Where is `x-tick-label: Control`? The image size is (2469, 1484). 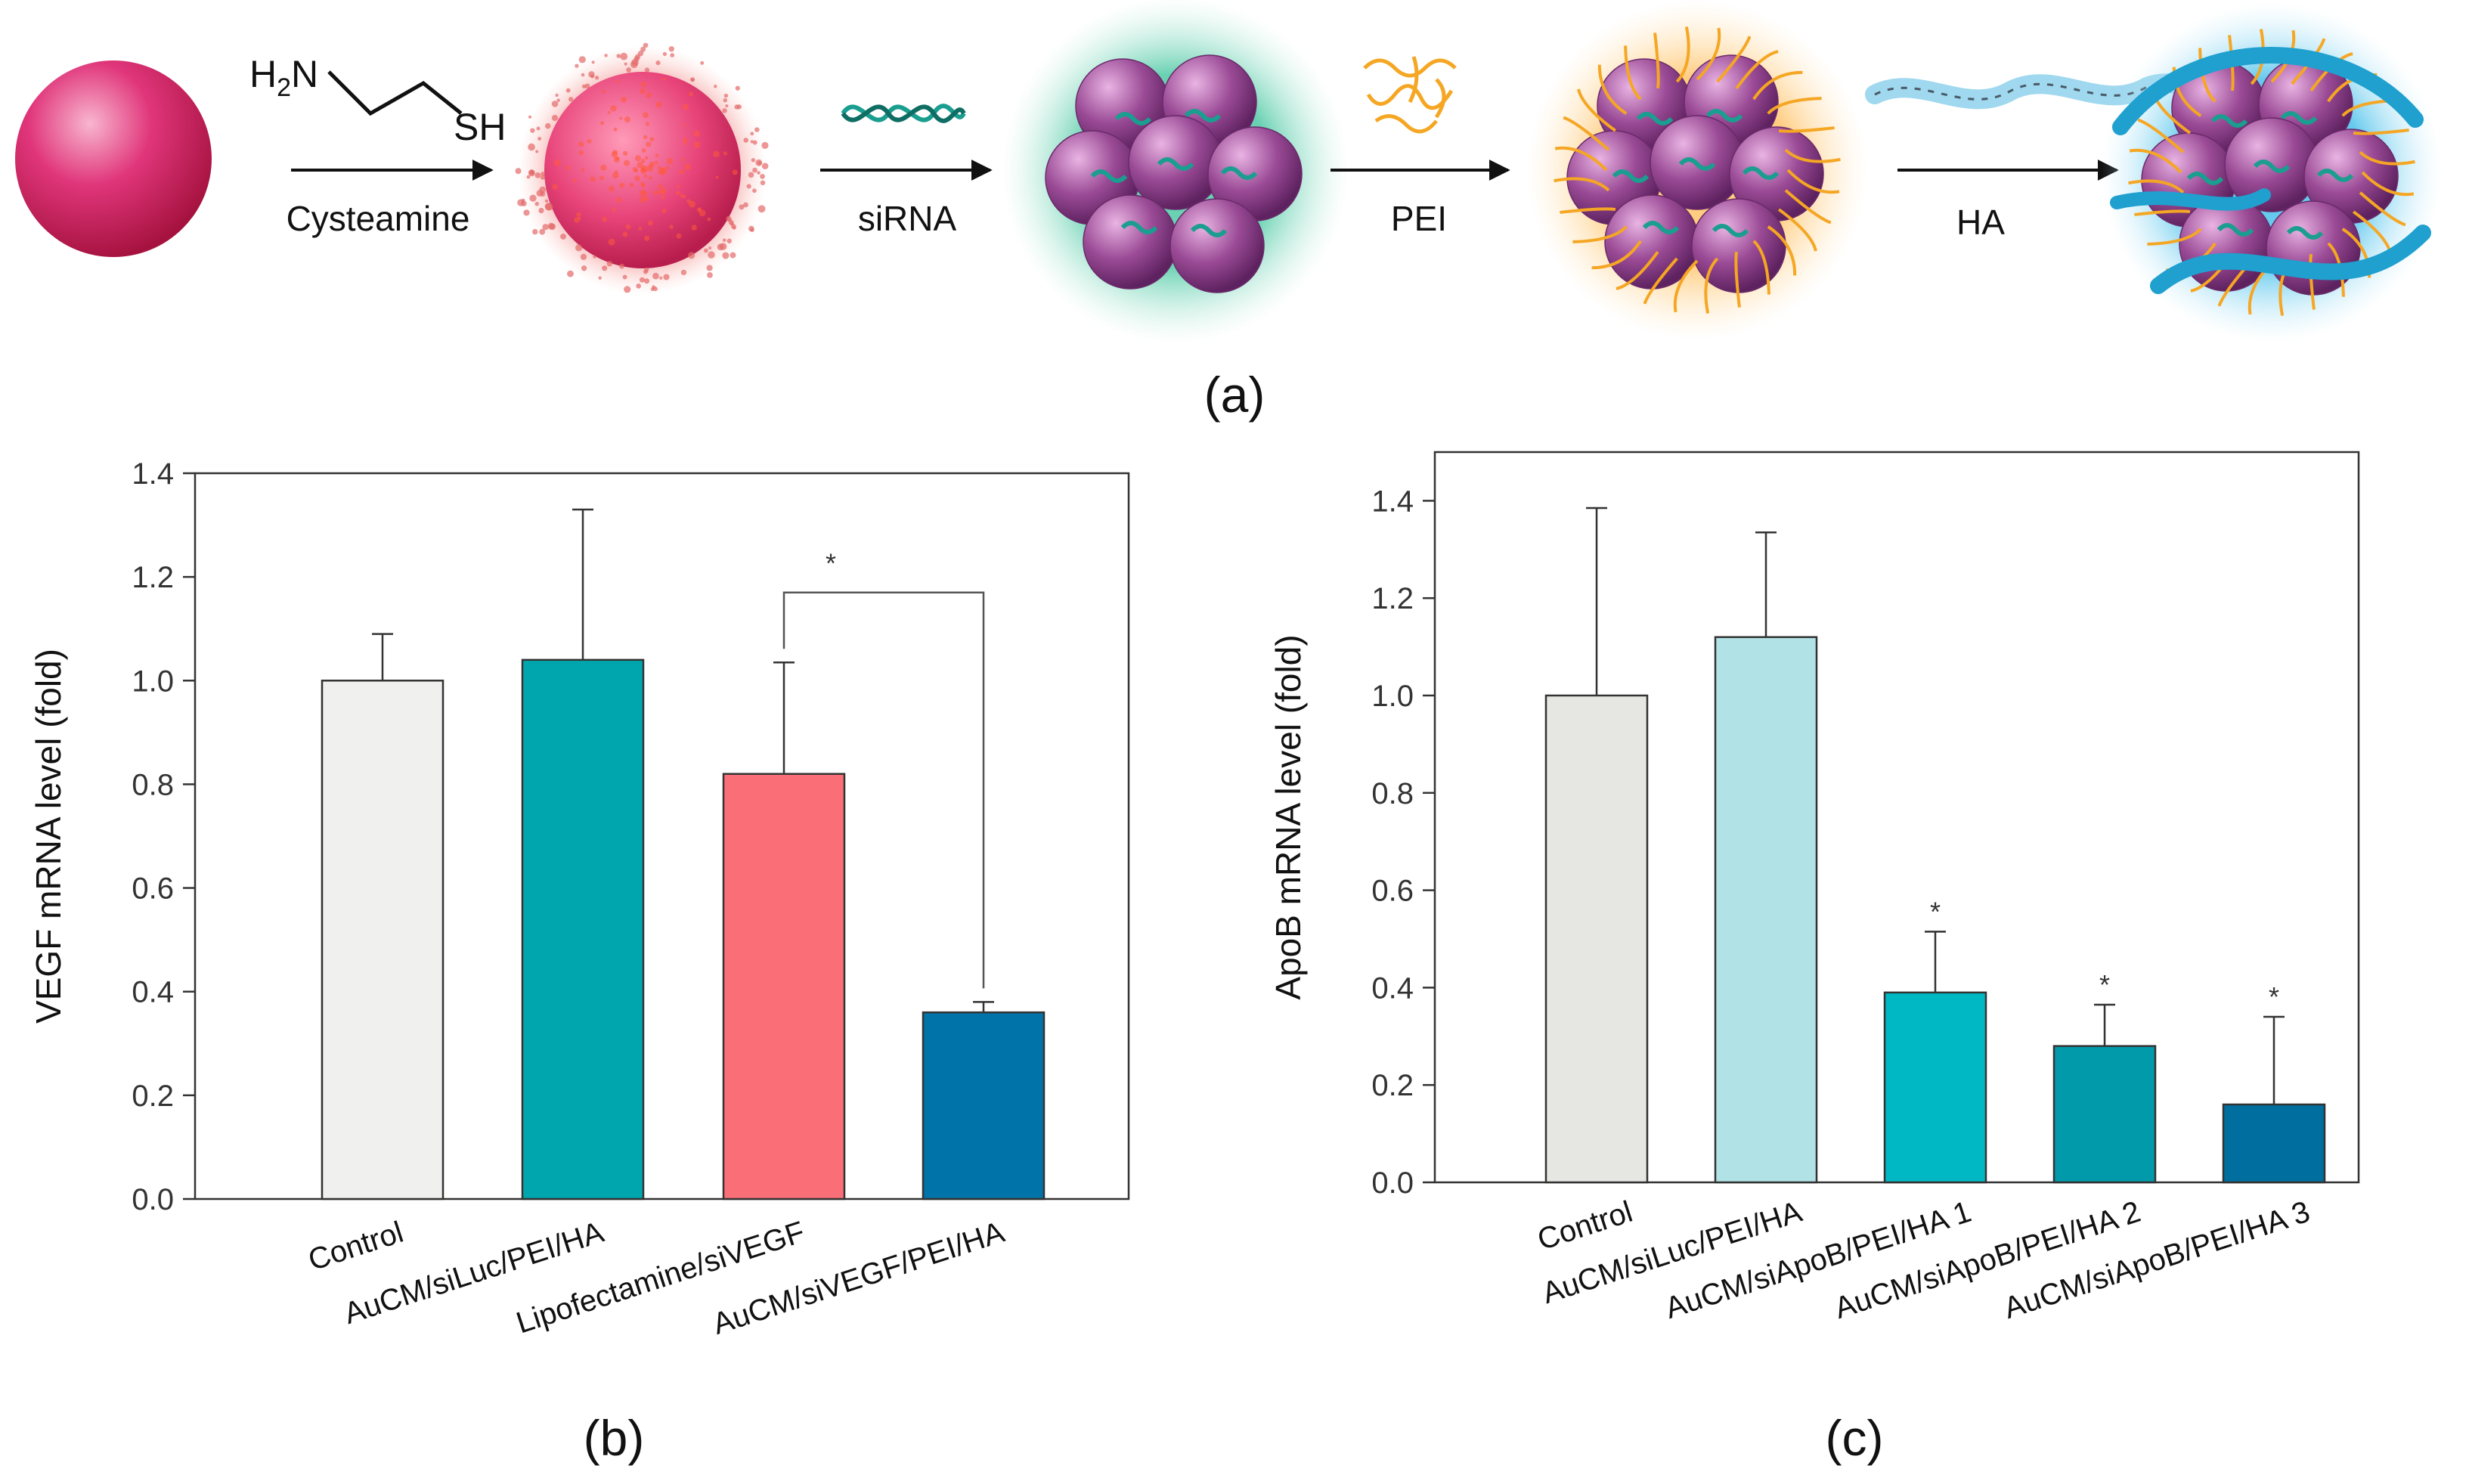 x-tick-label: Control is located at coordinates (1586, 1226).